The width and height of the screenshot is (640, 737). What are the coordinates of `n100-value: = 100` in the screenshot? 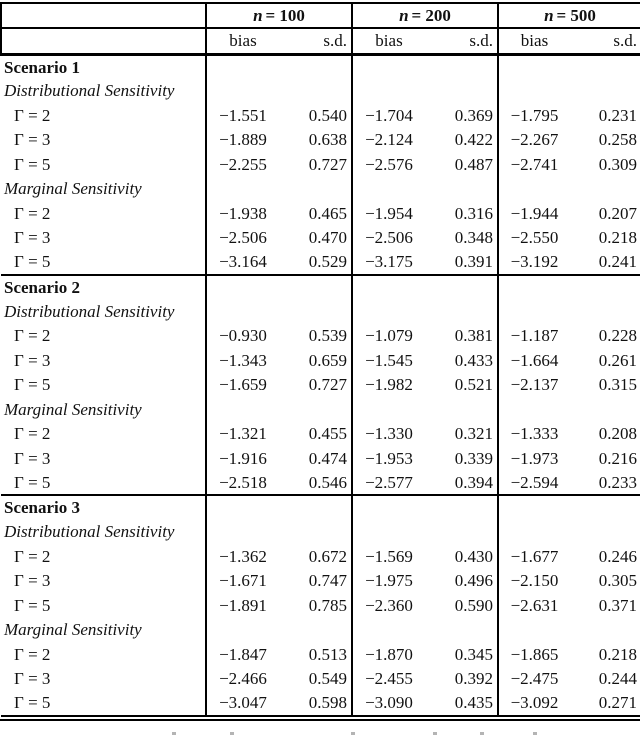 It's located at (285, 15).